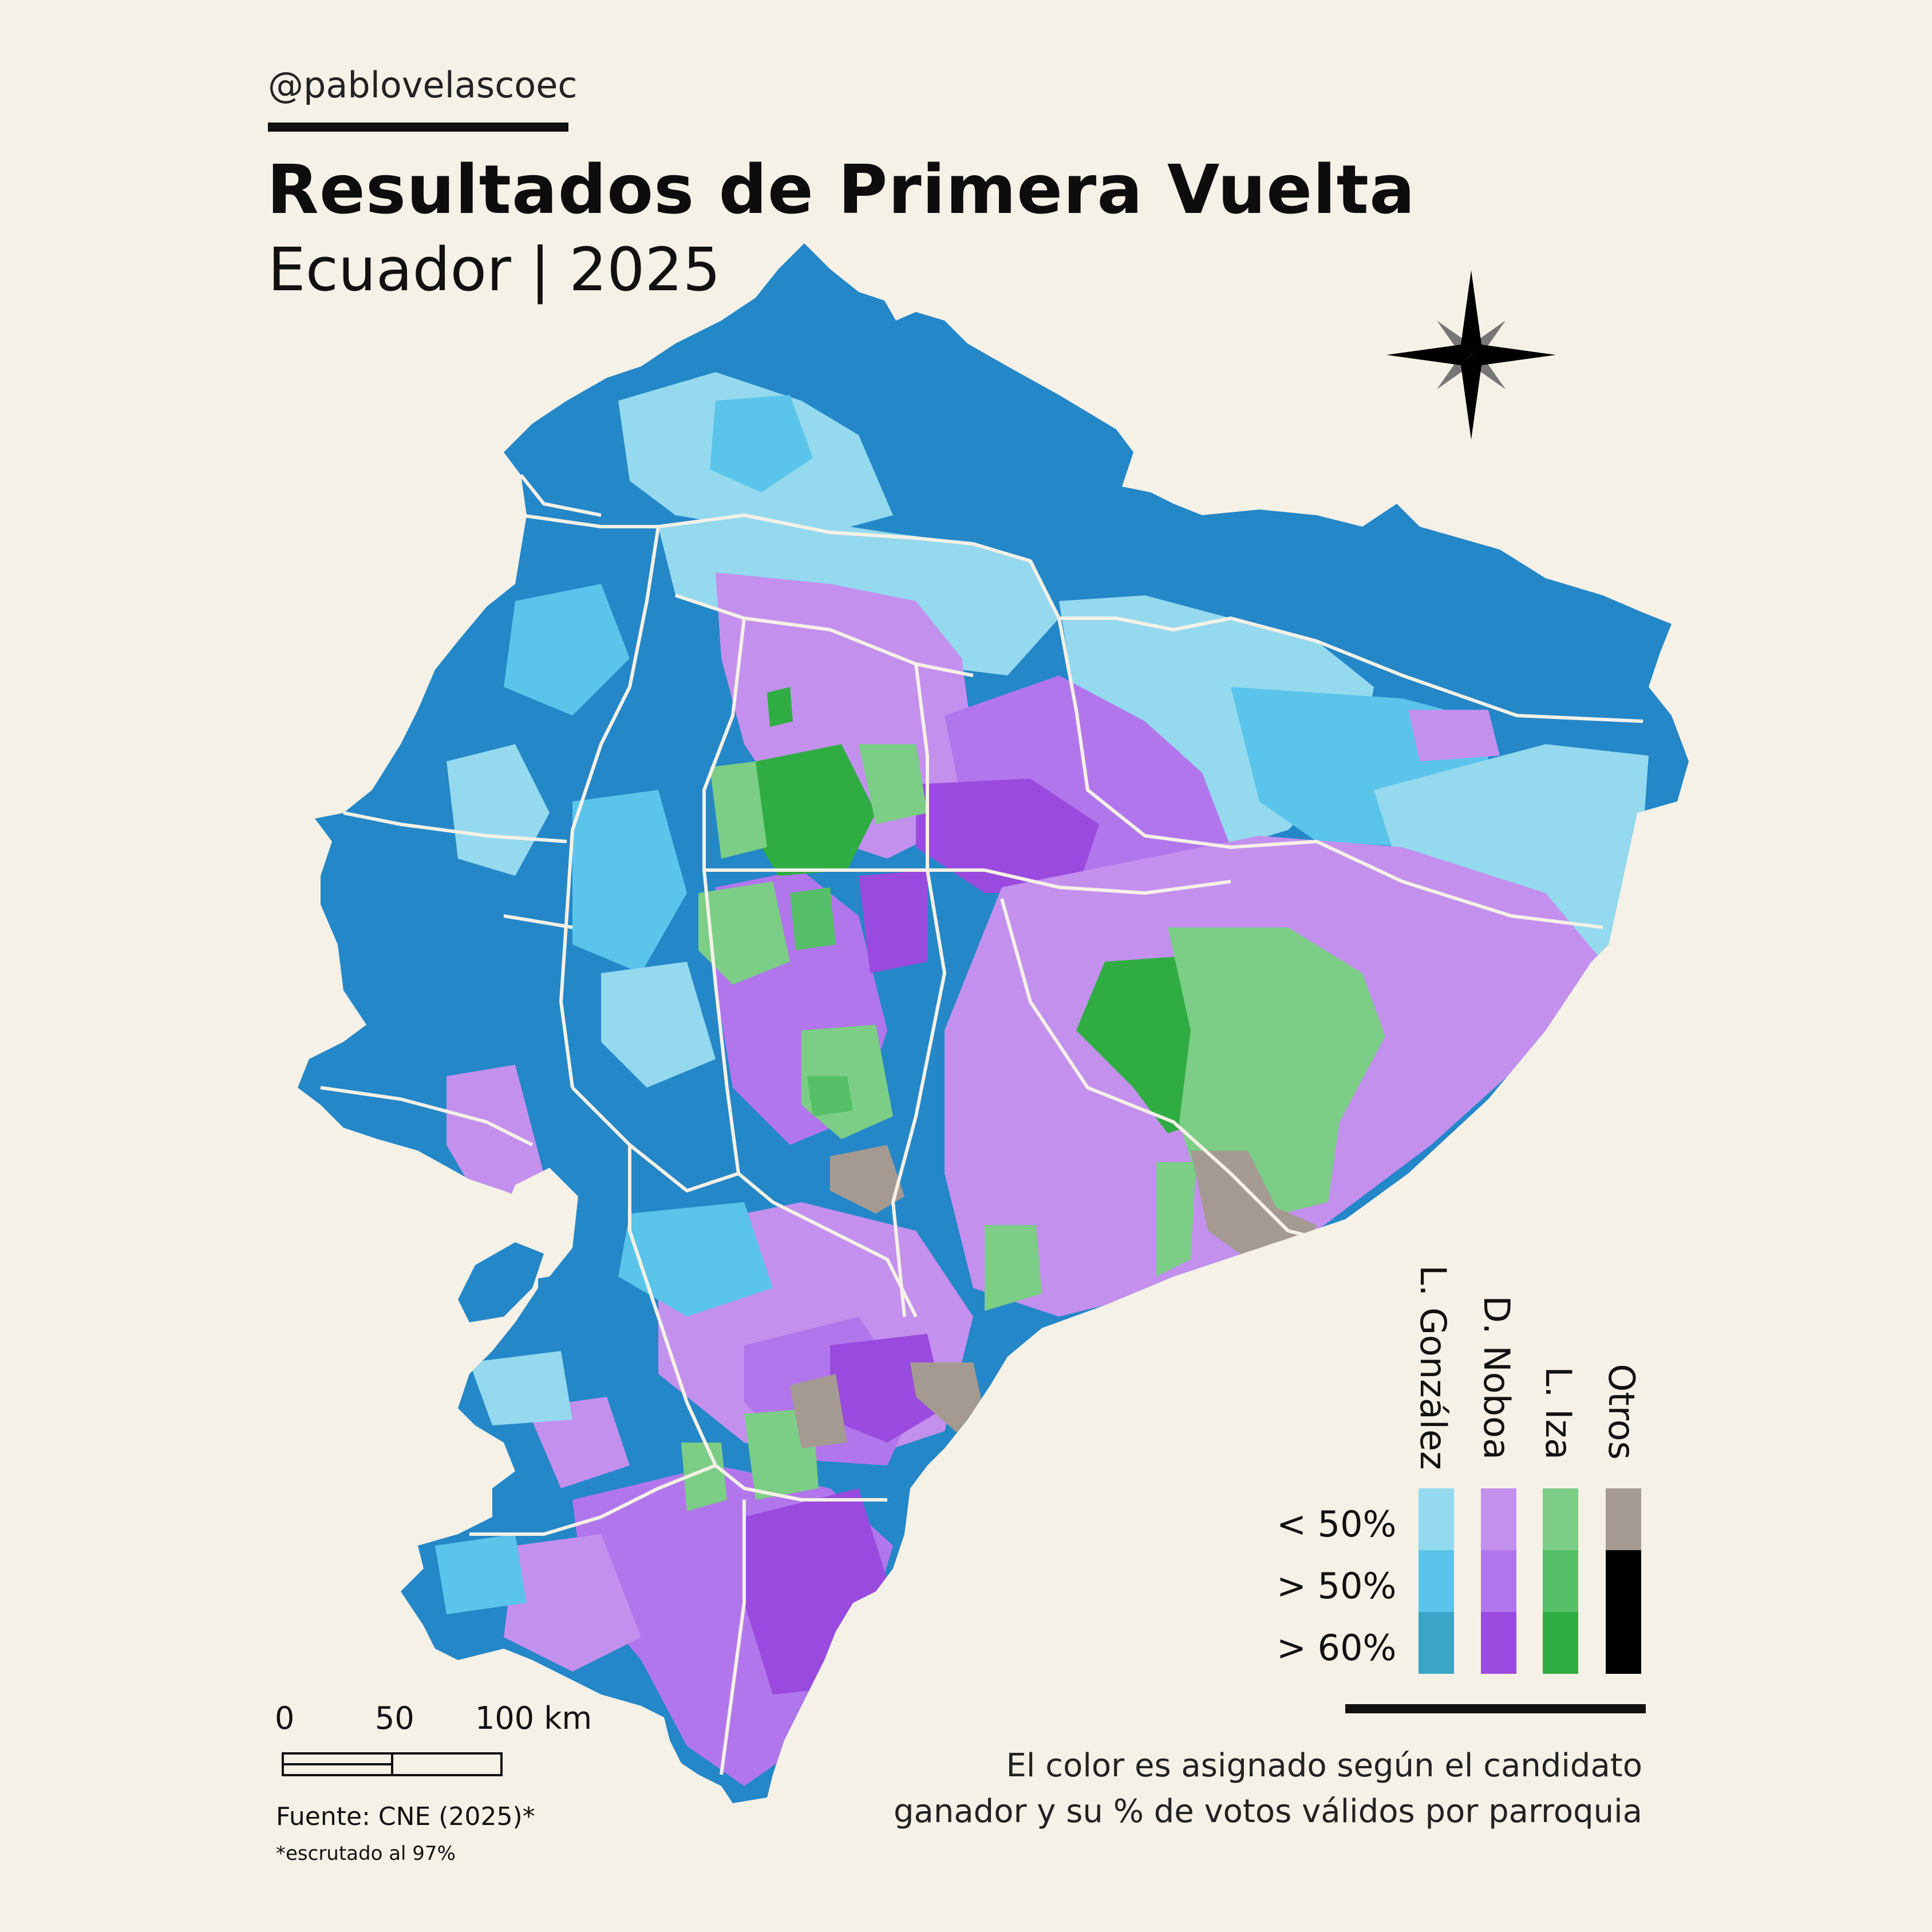 The image size is (1932, 1932). Describe the element at coordinates (494, 270) in the screenshot. I see `map-subtitle: Ecuador | 2025` at that location.